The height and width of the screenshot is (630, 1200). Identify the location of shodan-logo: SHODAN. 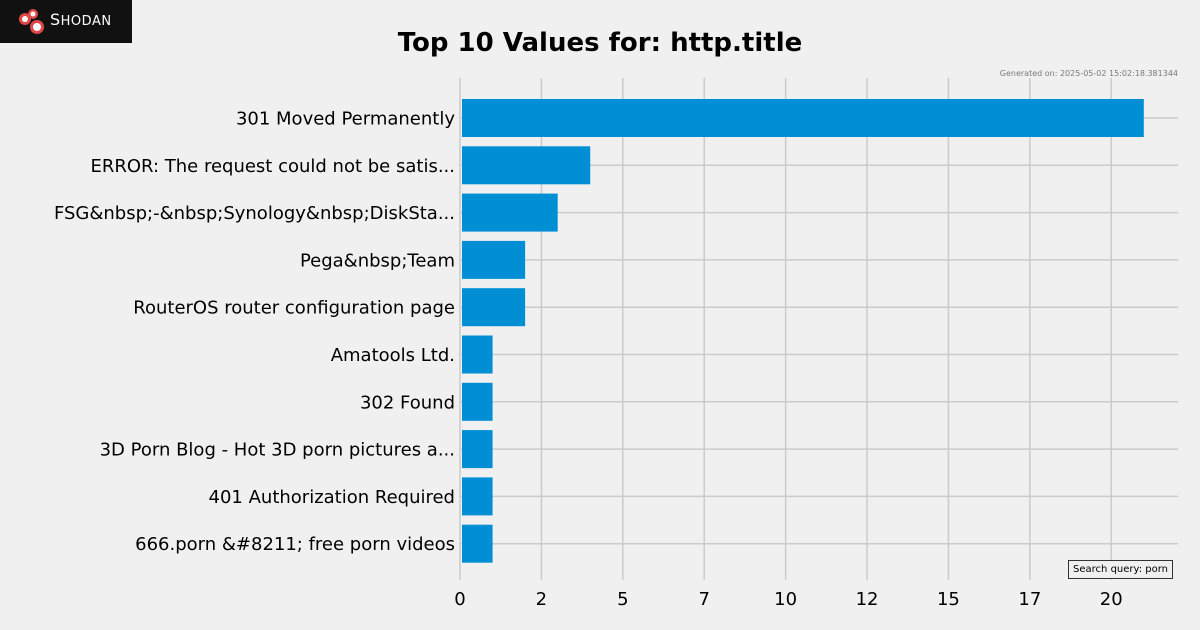
(66, 21).